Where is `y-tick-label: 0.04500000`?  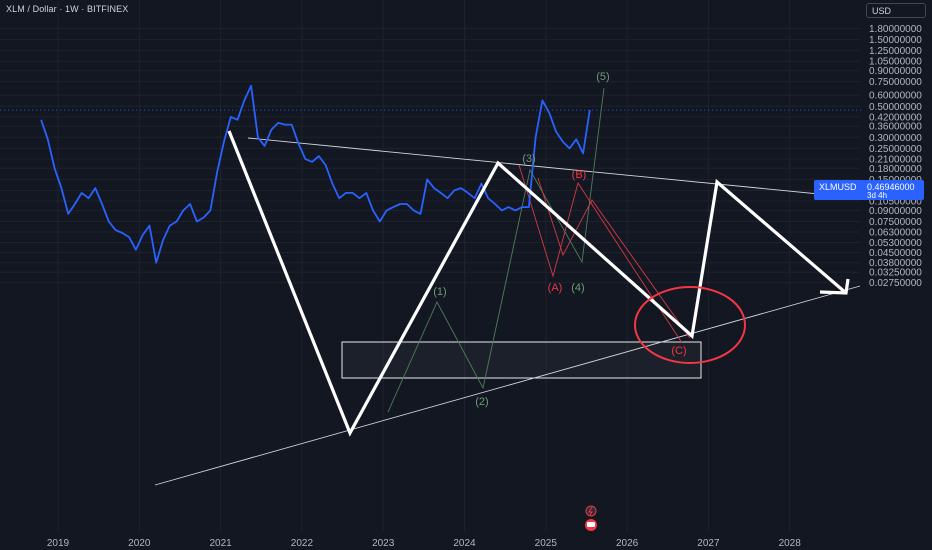 y-tick-label: 0.04500000 is located at coordinates (895, 253).